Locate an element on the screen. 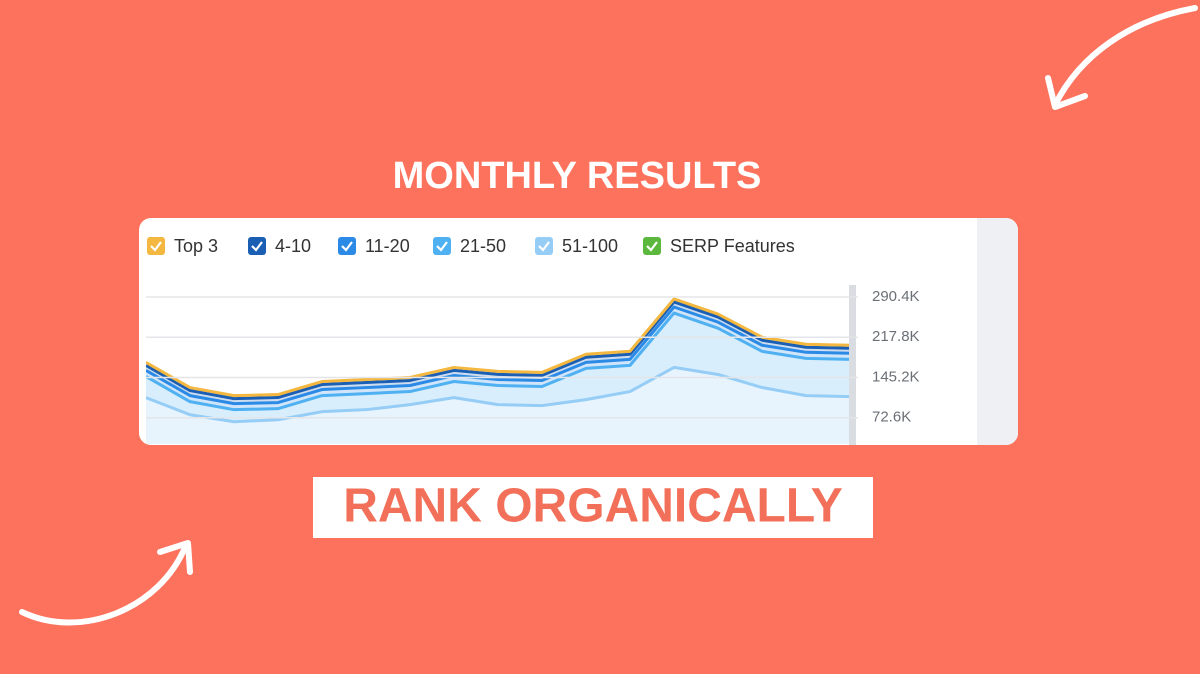 This screenshot has height=674, width=1200. plot is located at coordinates (498, 370).